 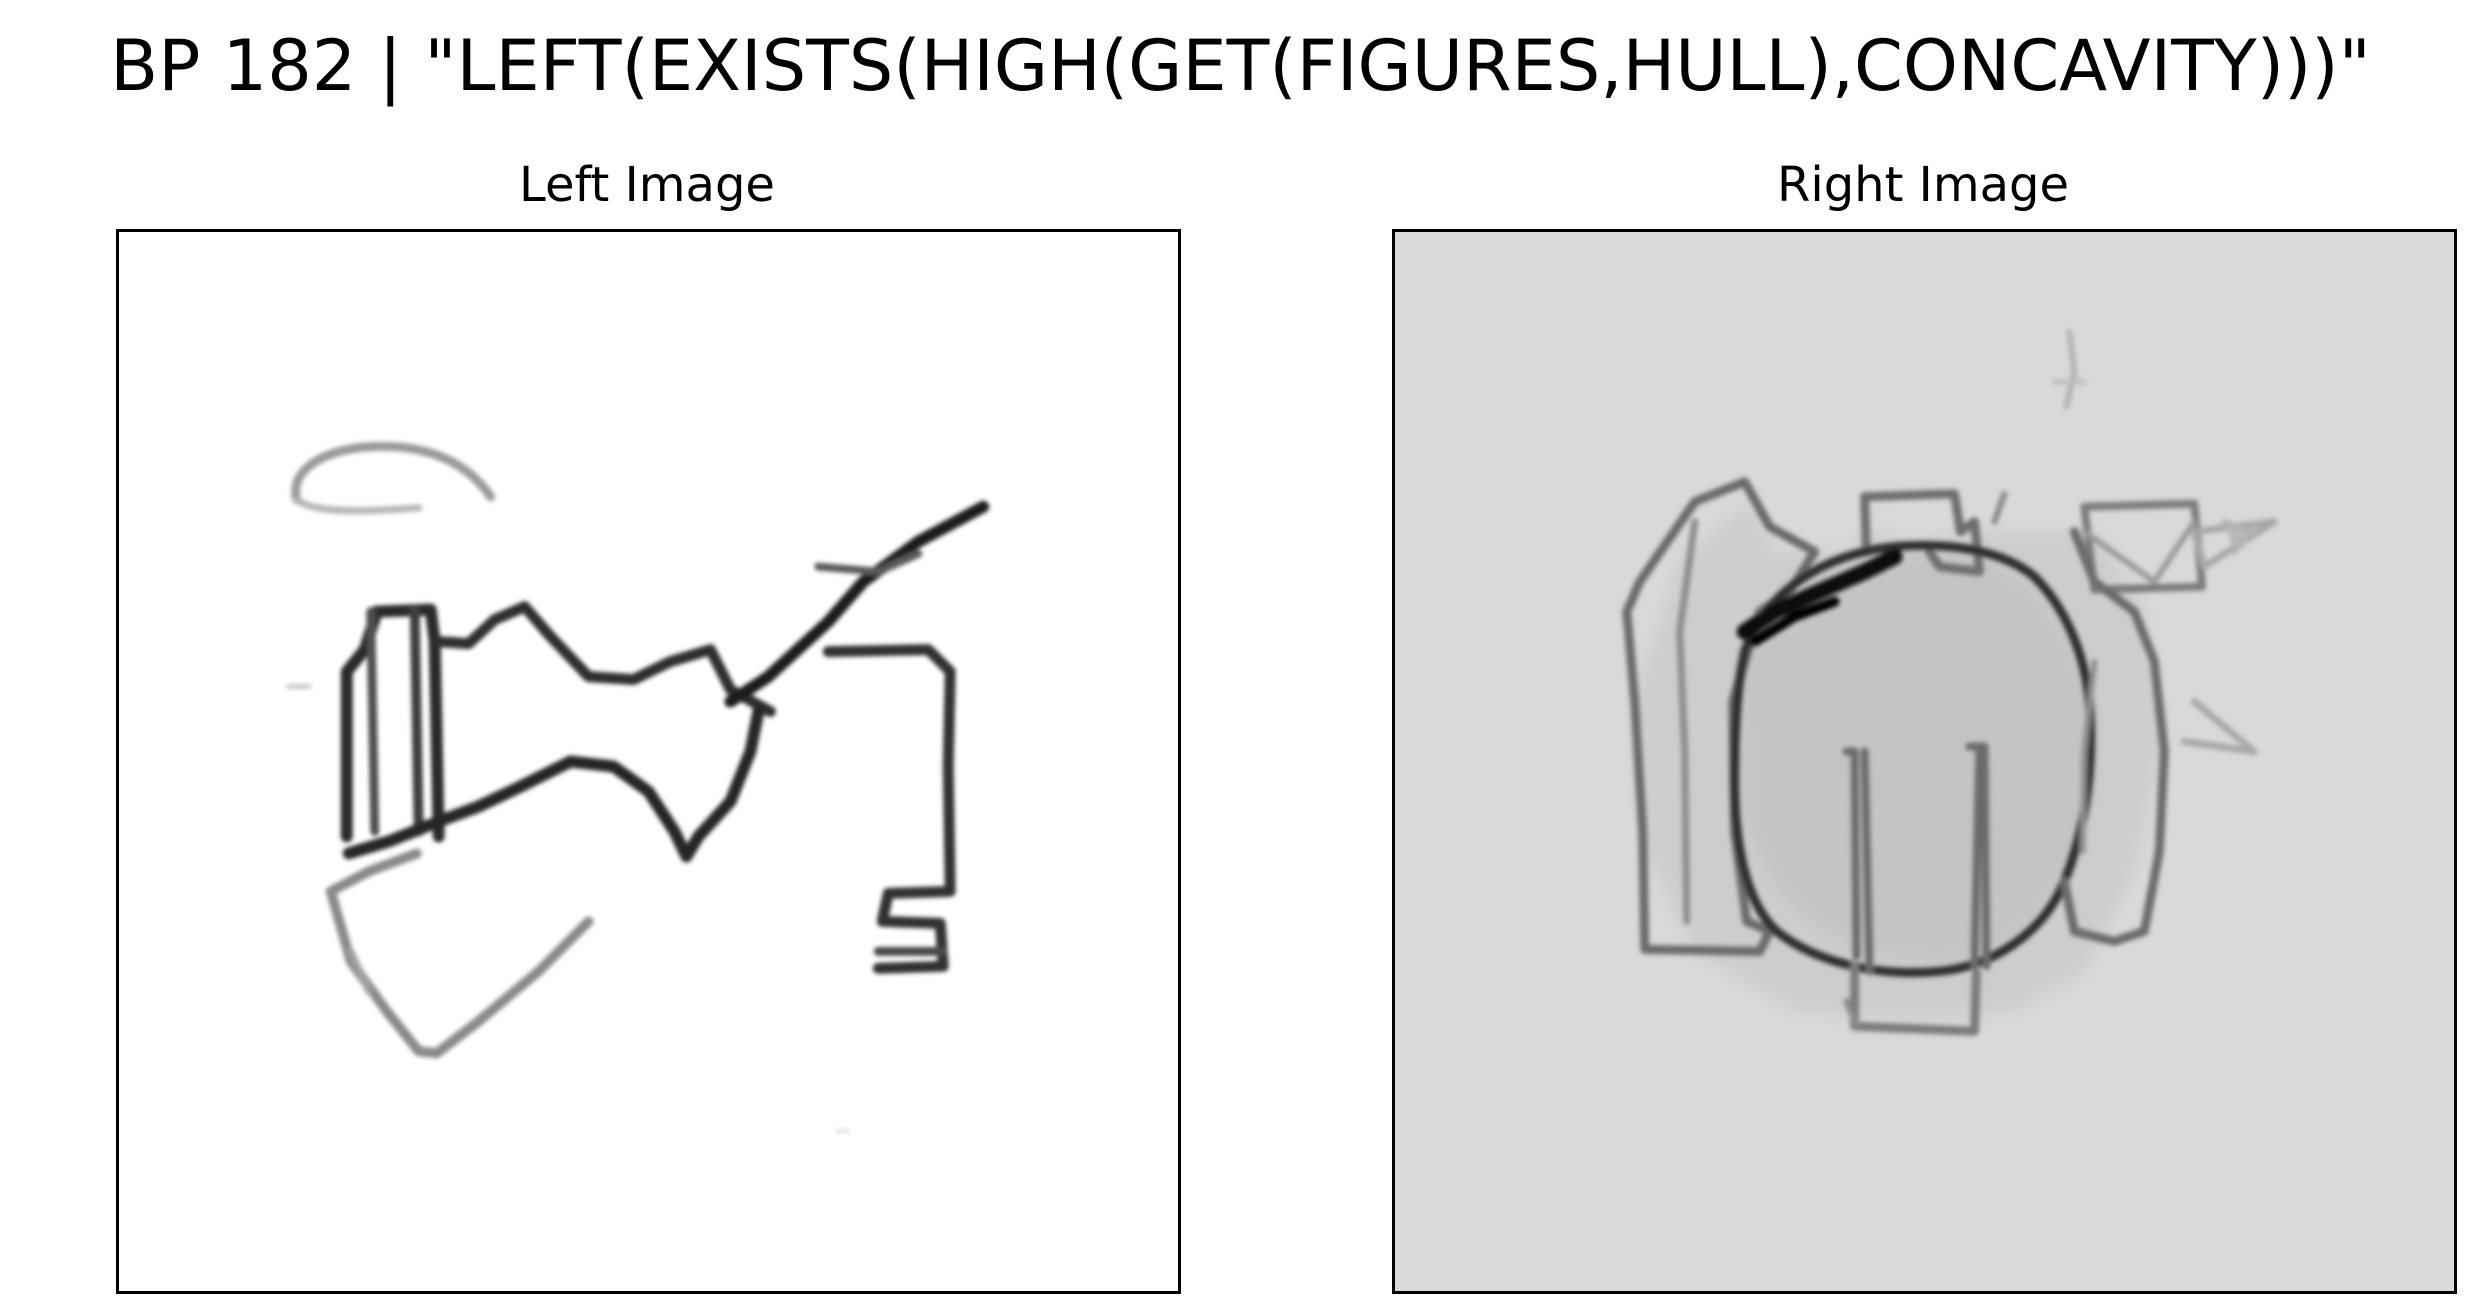 What do you see at coordinates (1819, 594) in the screenshot?
I see `dark-arc-stroke` at bounding box center [1819, 594].